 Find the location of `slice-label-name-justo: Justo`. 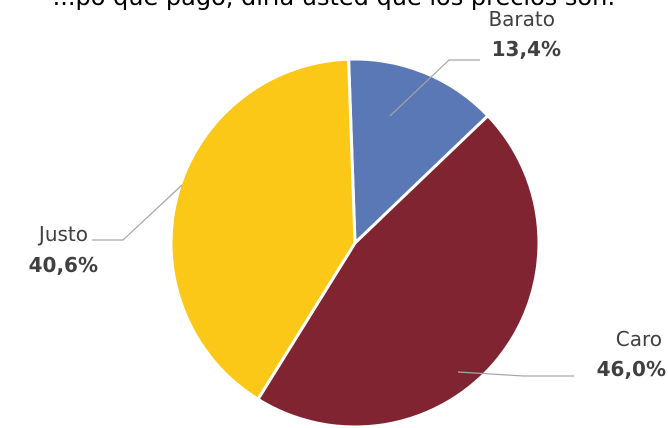

slice-label-name-justo: Justo is located at coordinates (62, 234).